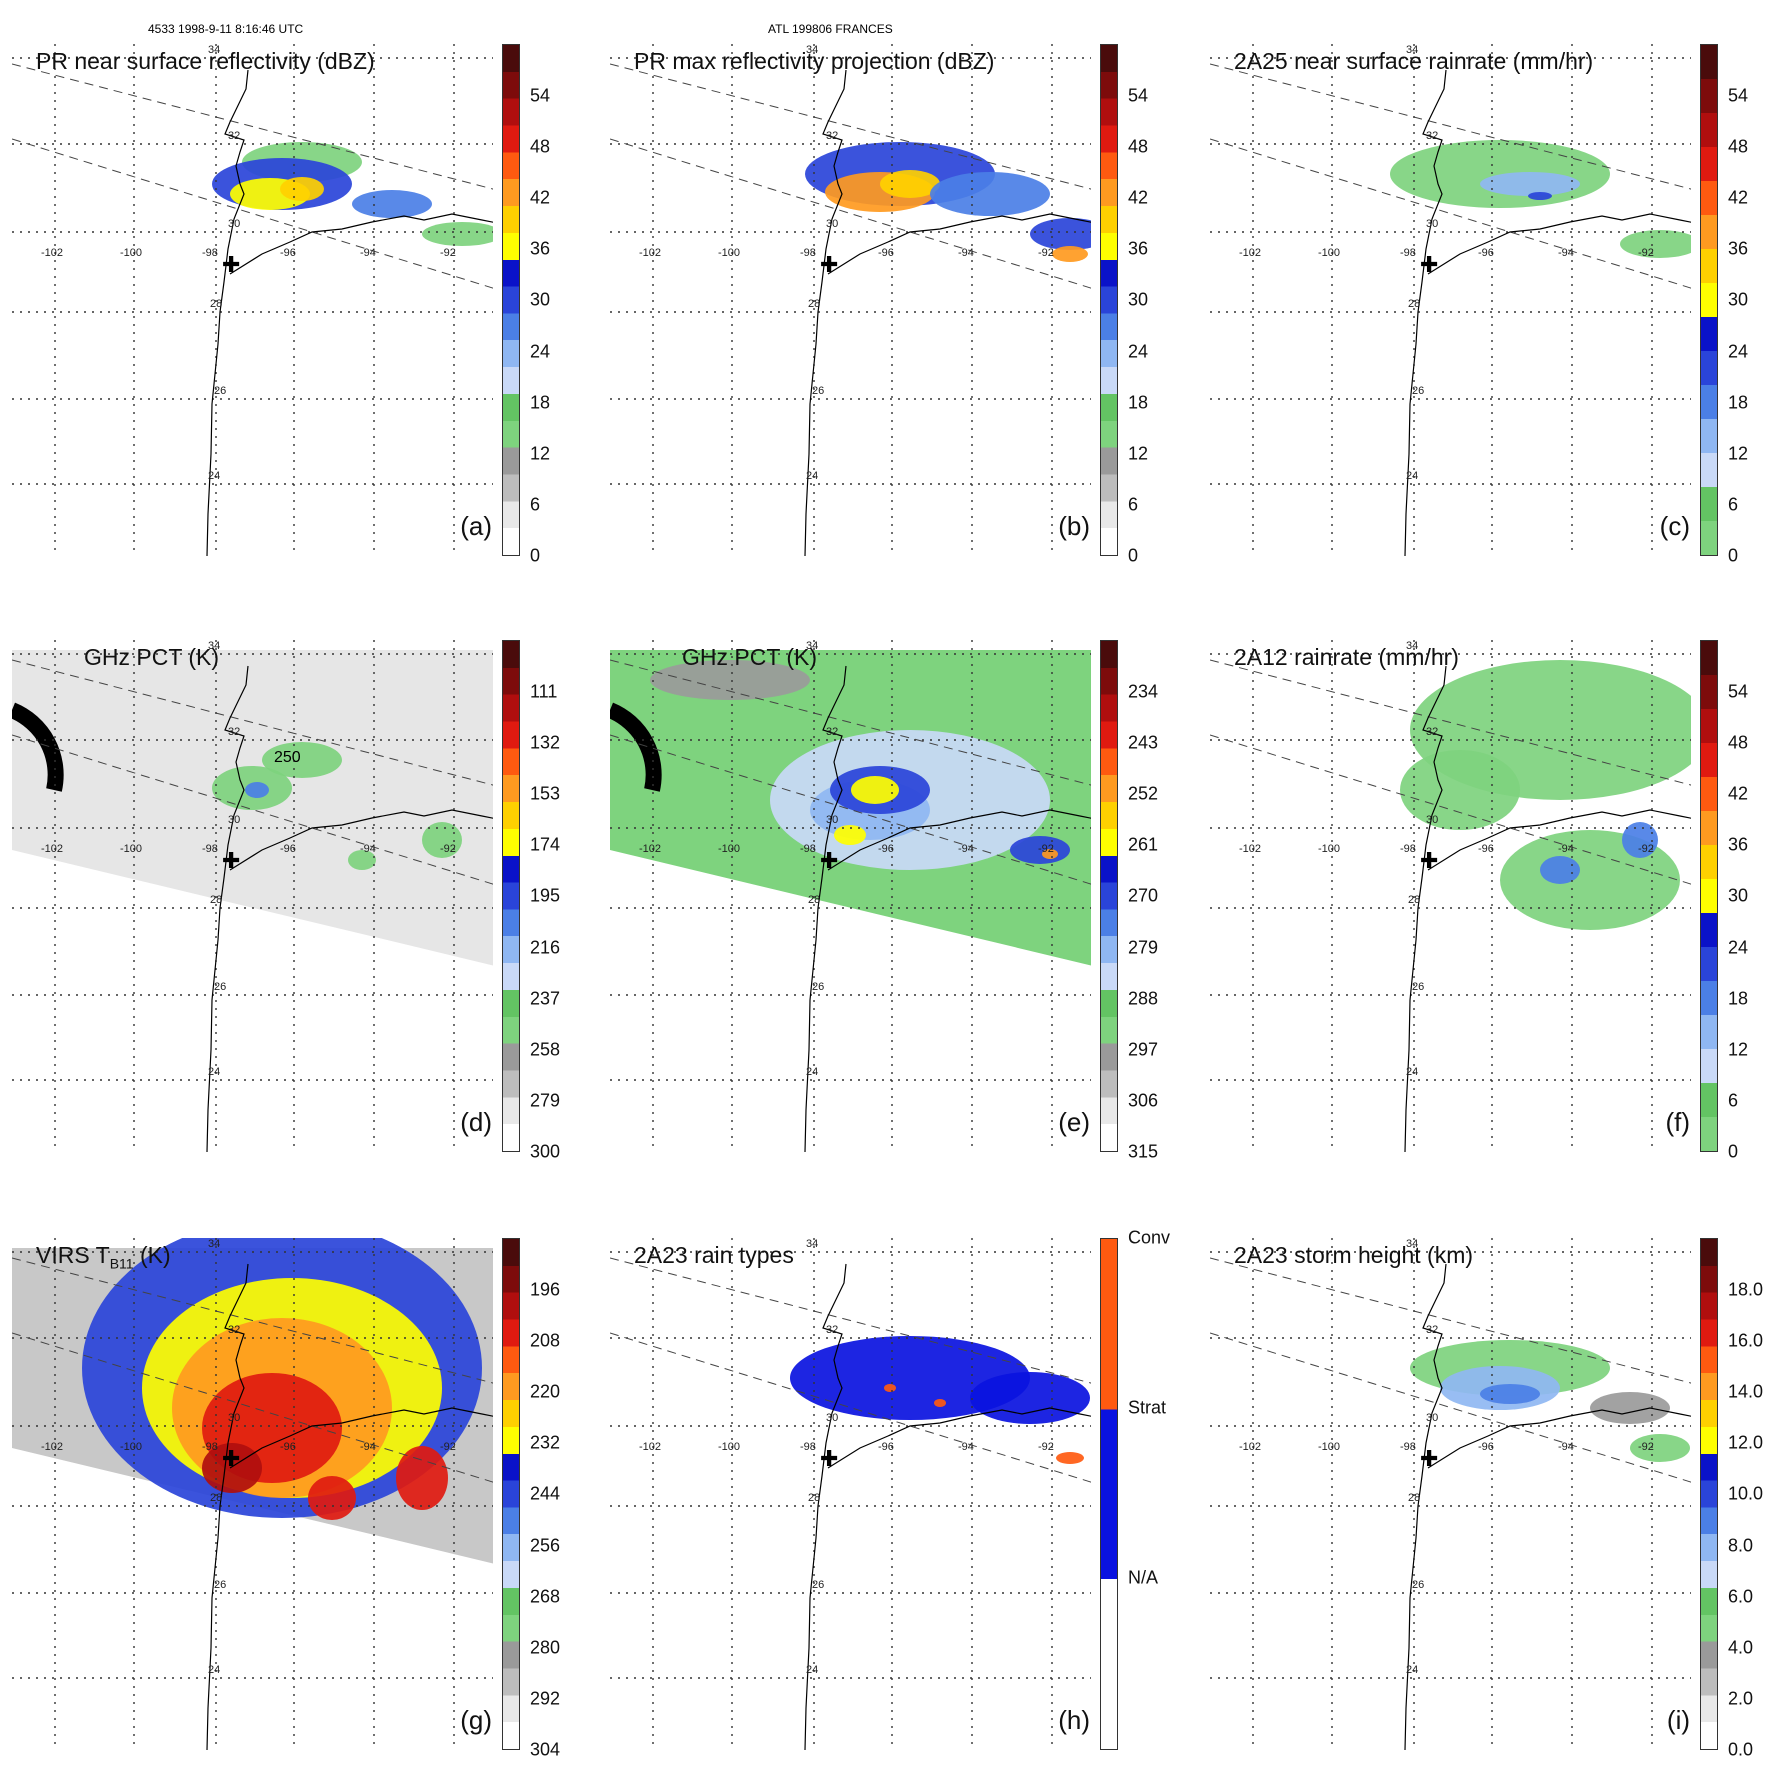  What do you see at coordinates (1109, 896) in the screenshot?
I see `colorbar` at bounding box center [1109, 896].